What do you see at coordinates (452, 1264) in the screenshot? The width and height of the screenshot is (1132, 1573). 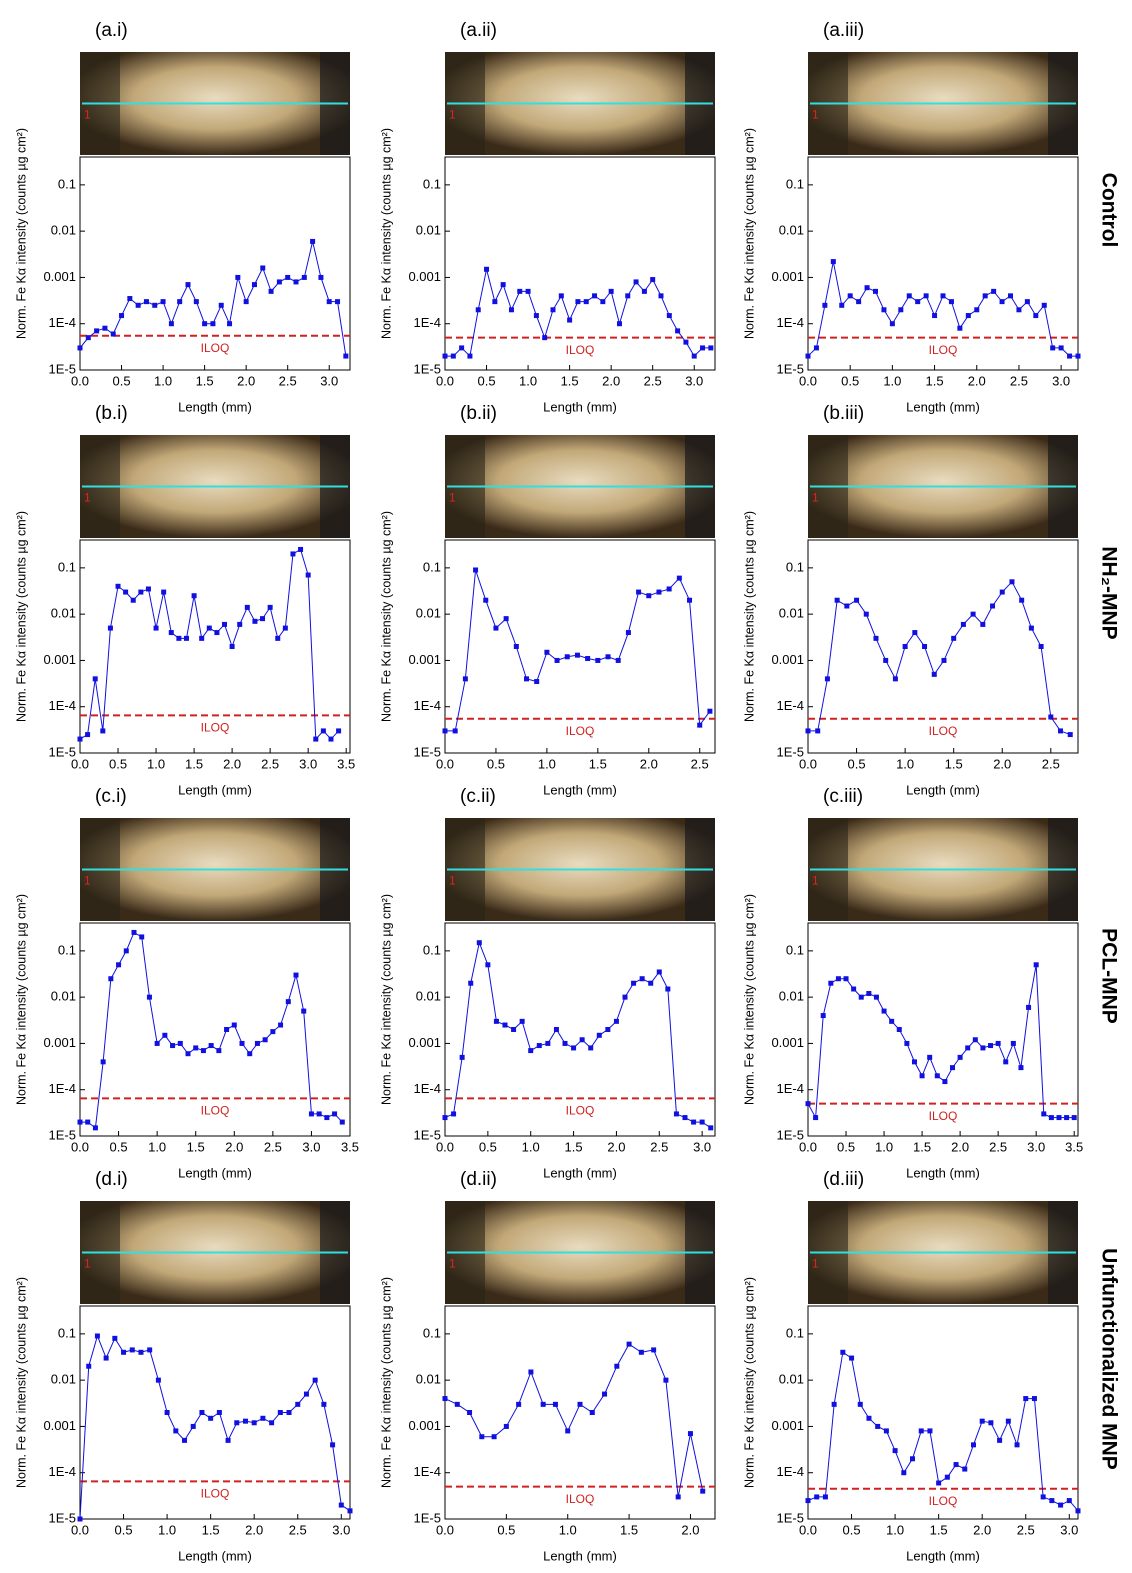 I see `scan-marker: 1` at bounding box center [452, 1264].